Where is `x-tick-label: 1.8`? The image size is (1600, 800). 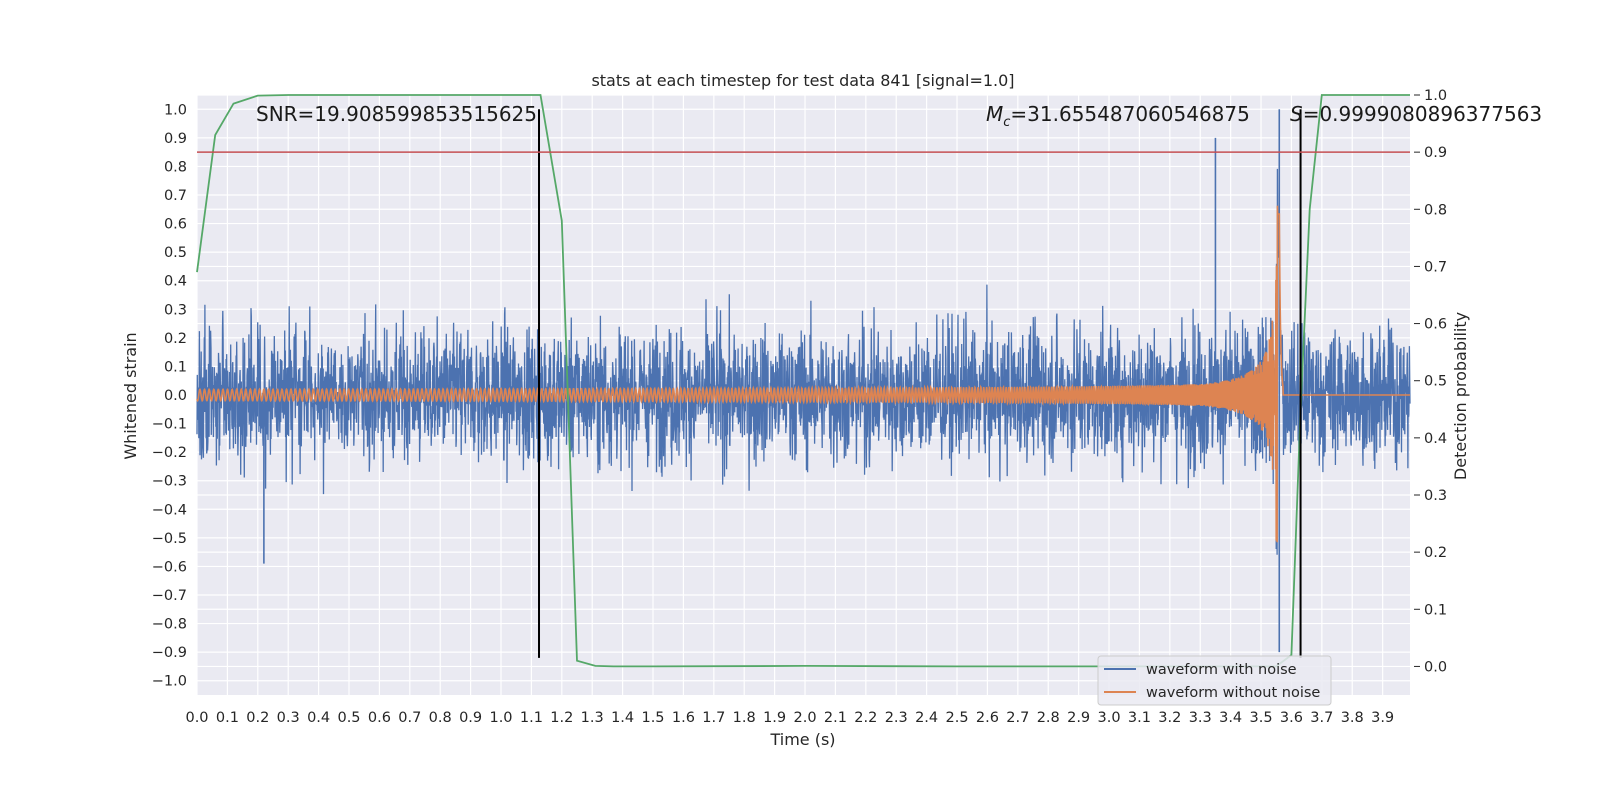
x-tick-label: 1.8 is located at coordinates (744, 718).